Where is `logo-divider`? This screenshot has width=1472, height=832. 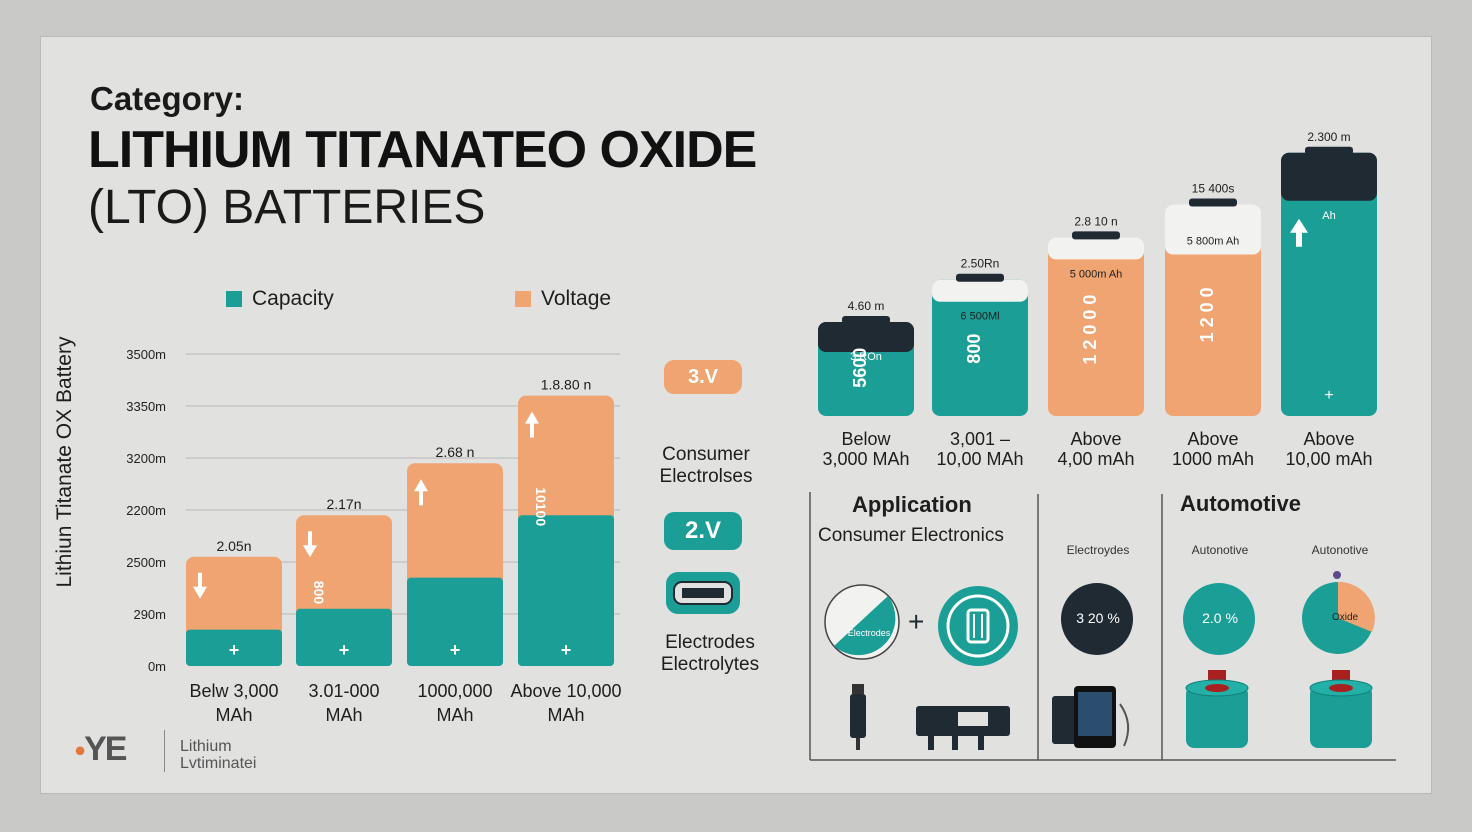 logo-divider is located at coordinates (164, 751).